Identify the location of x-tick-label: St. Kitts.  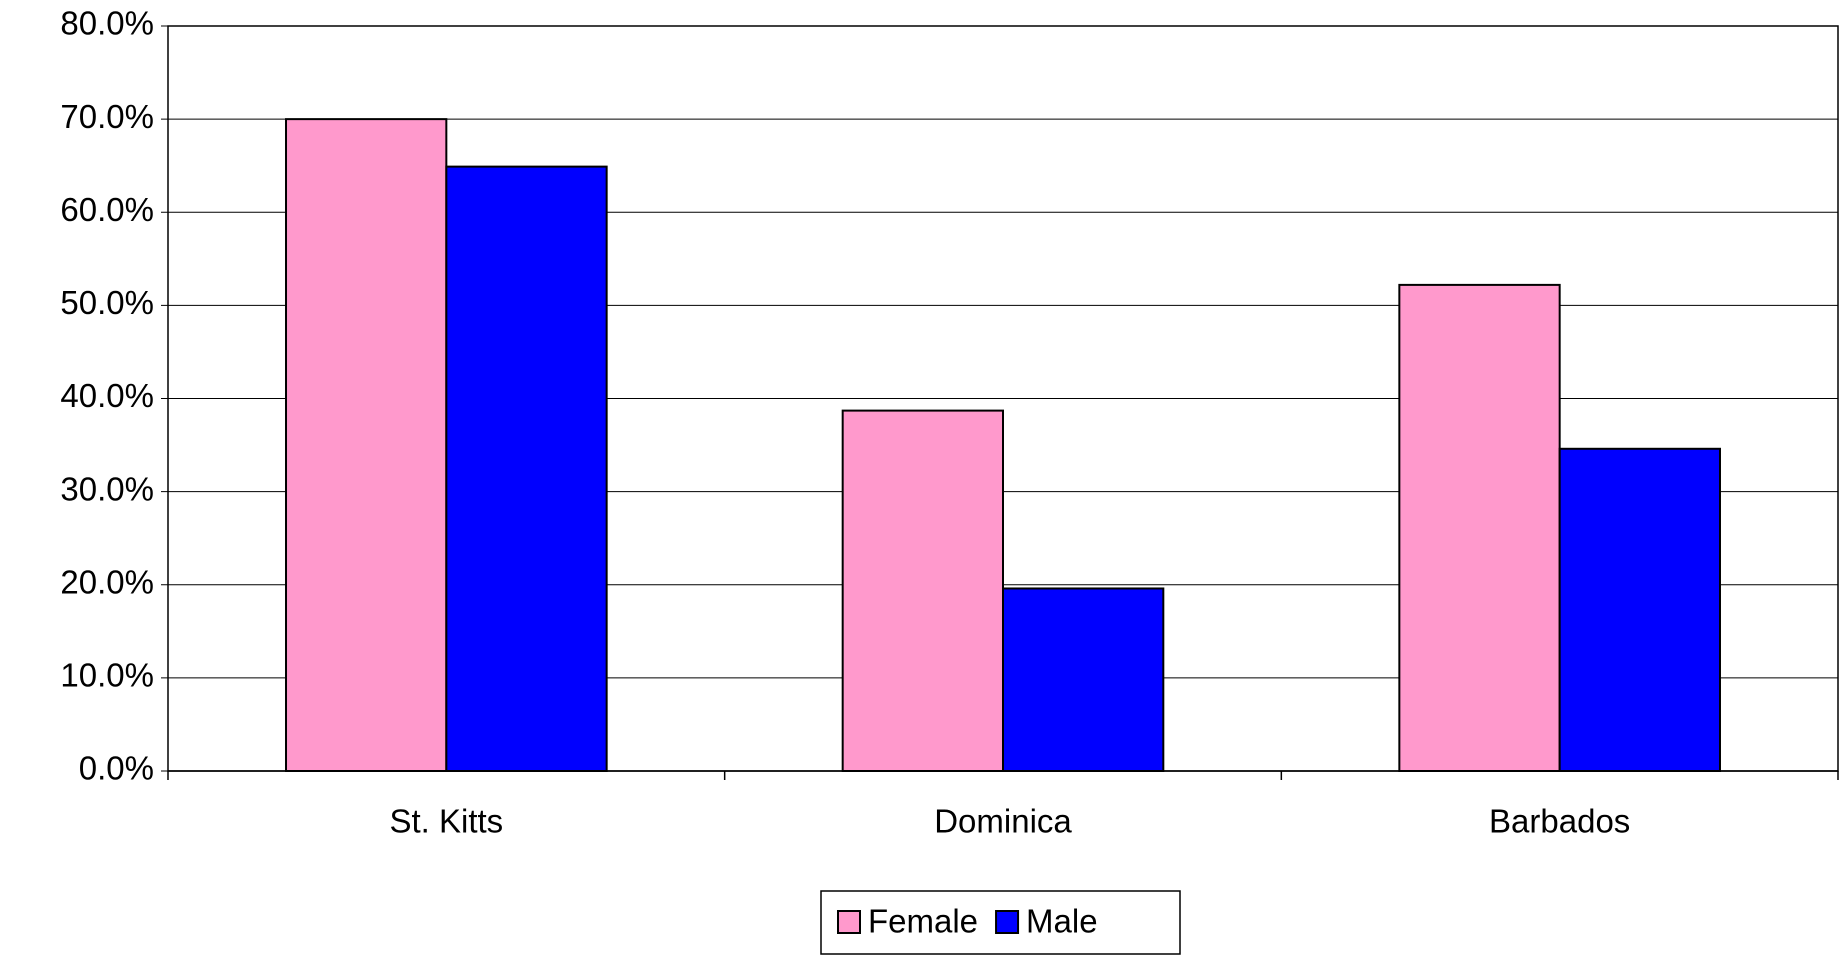
(446, 821).